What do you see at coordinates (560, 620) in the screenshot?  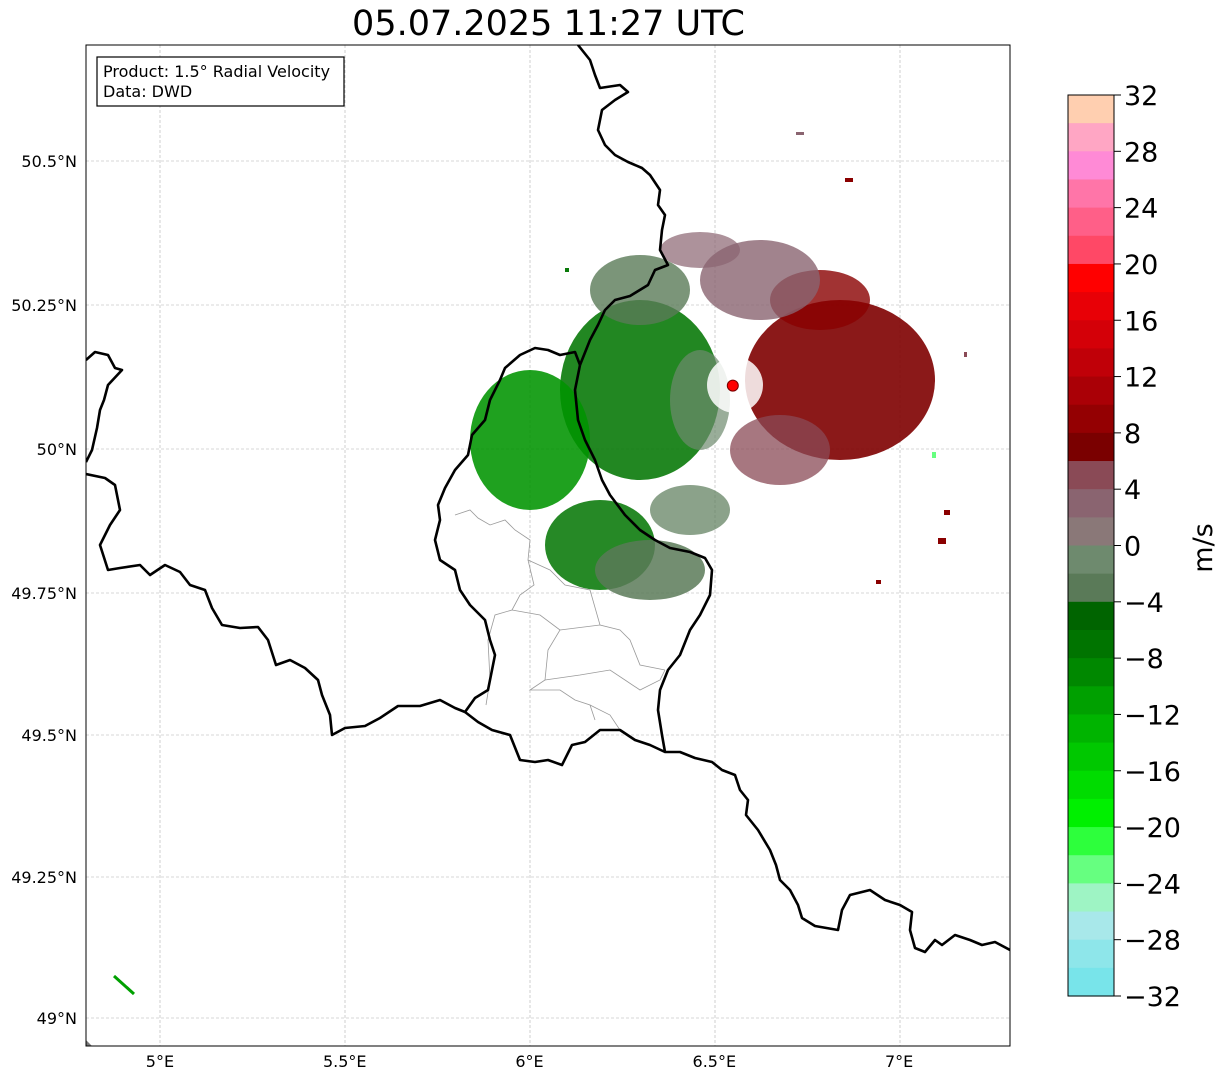 I see `regional-boundaries` at bounding box center [560, 620].